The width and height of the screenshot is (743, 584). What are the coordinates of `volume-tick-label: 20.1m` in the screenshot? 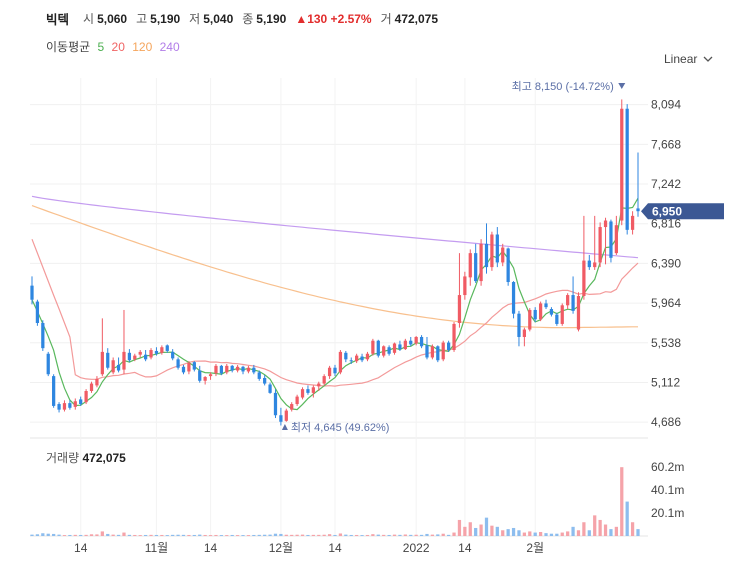 It's located at (667, 513).